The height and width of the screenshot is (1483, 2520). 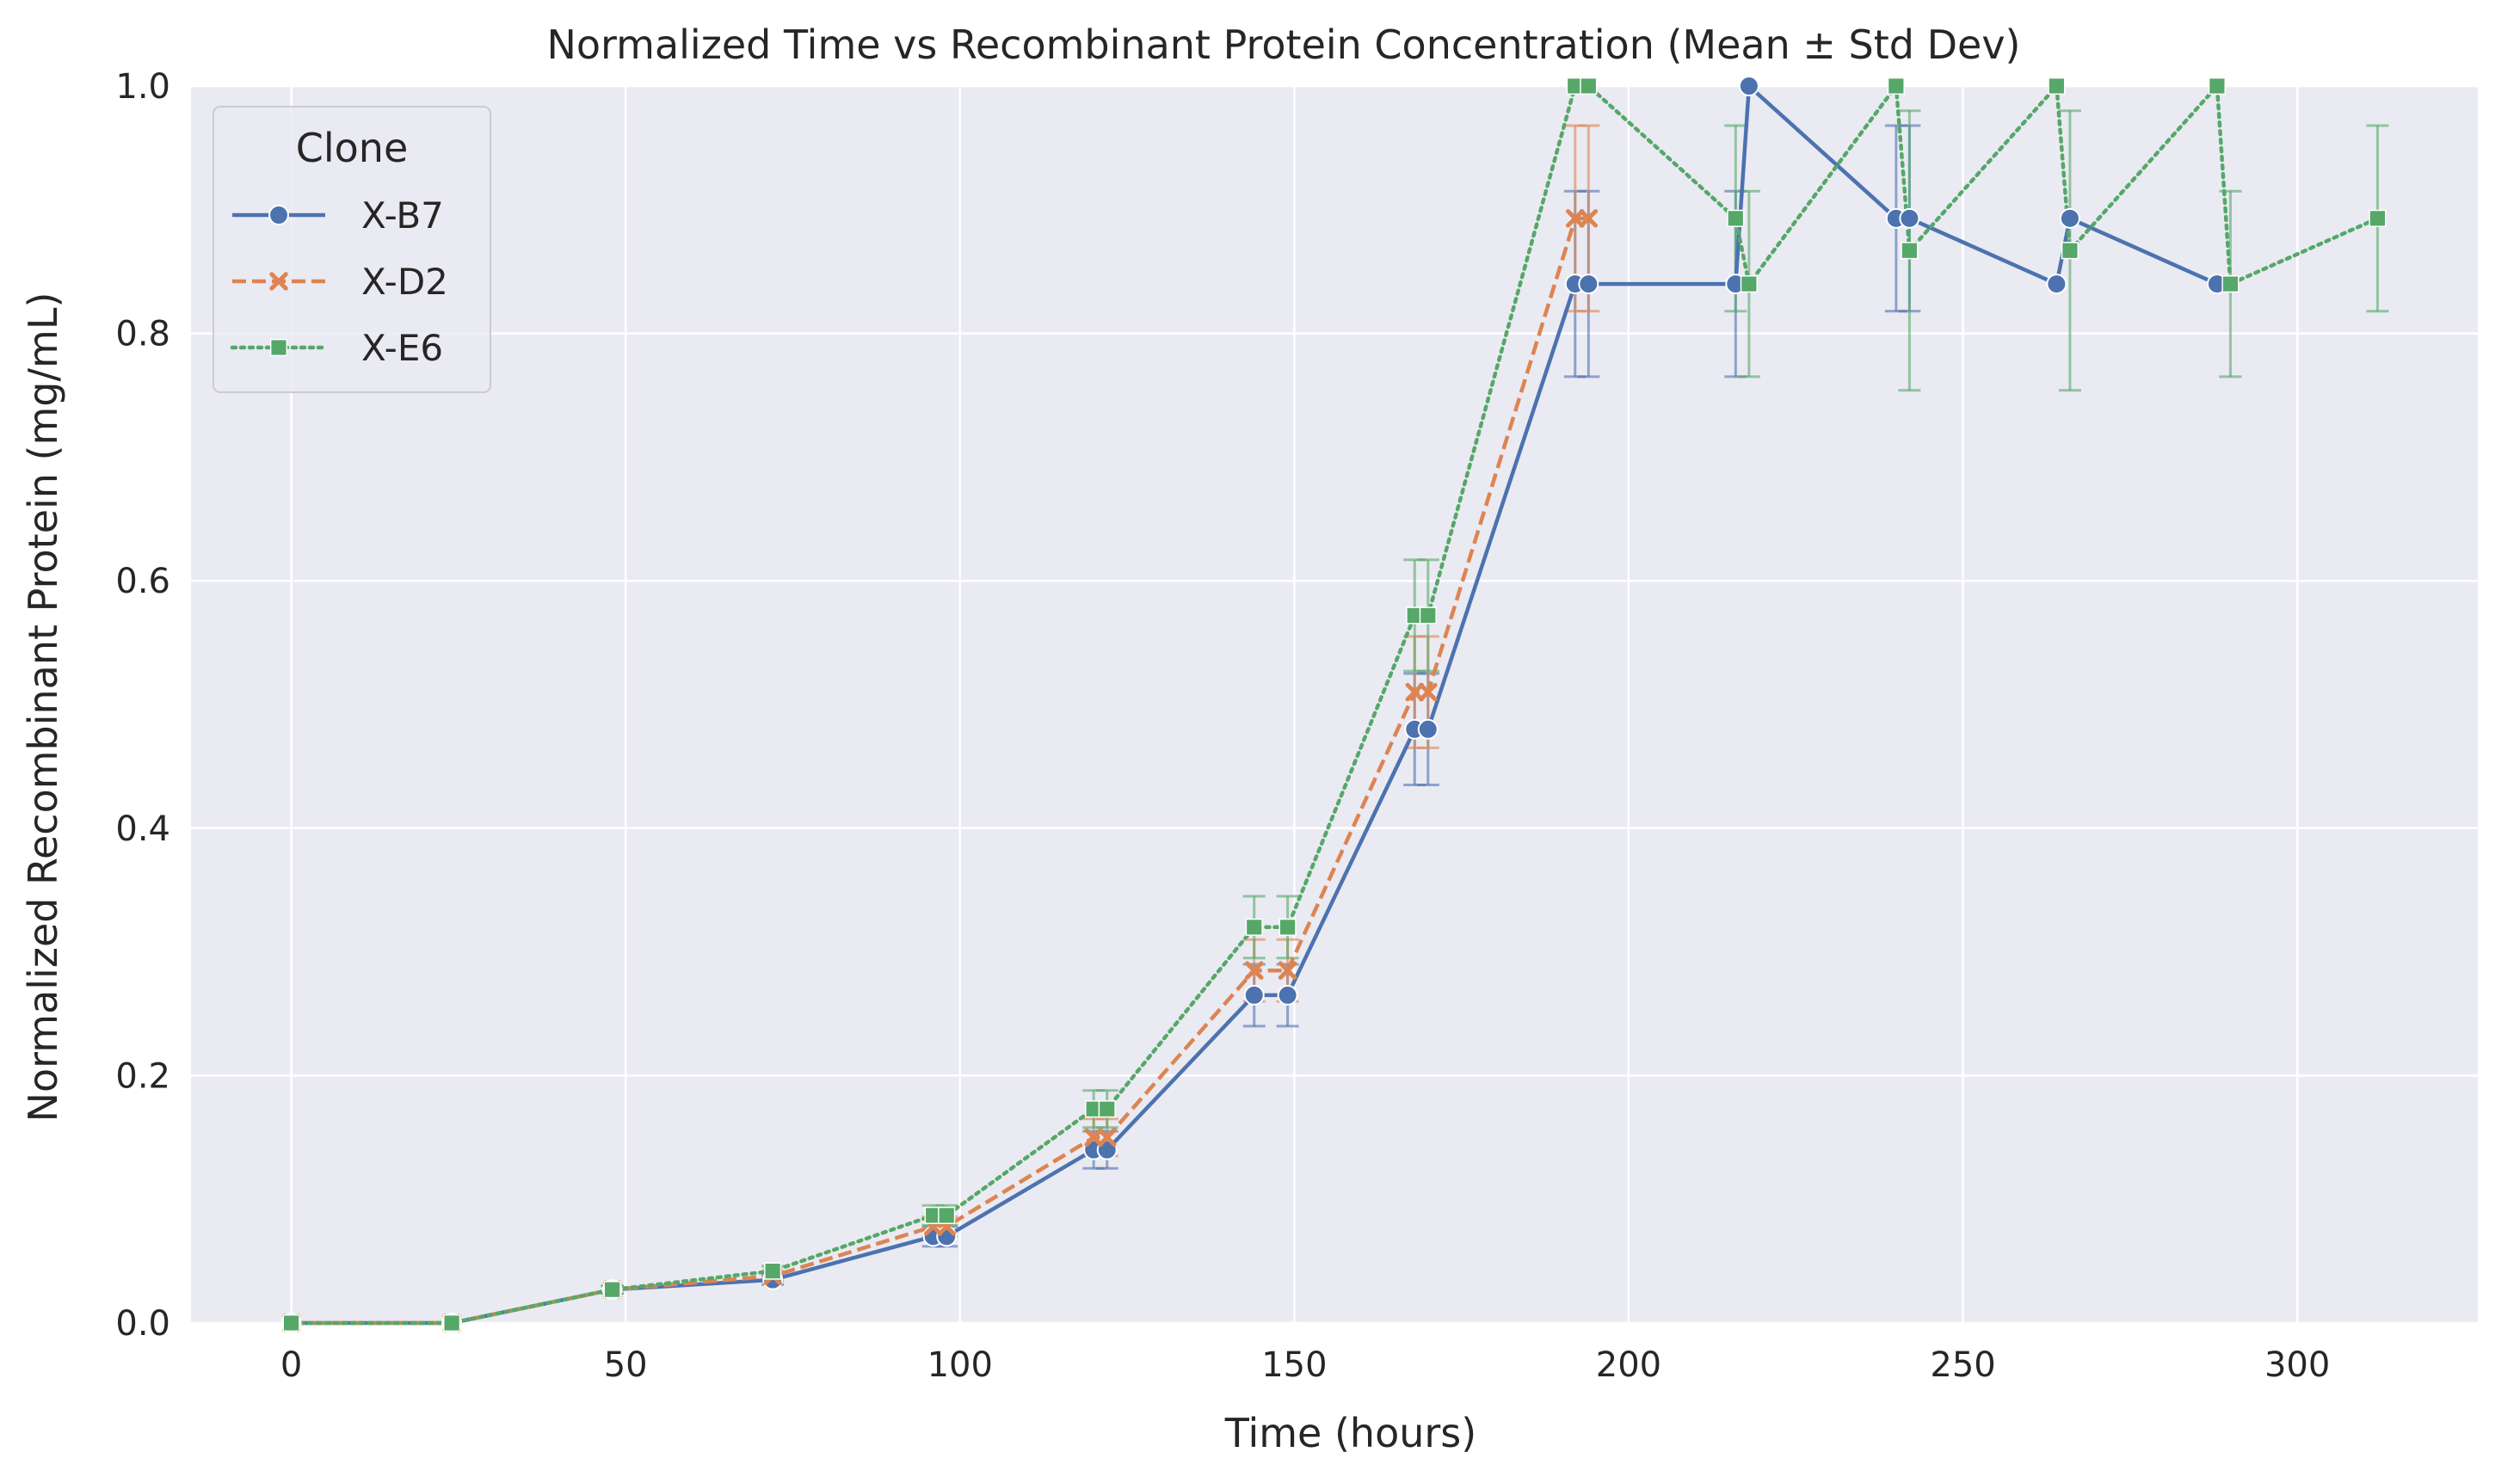 What do you see at coordinates (404, 282) in the screenshot?
I see `legend-label: X-D2` at bounding box center [404, 282].